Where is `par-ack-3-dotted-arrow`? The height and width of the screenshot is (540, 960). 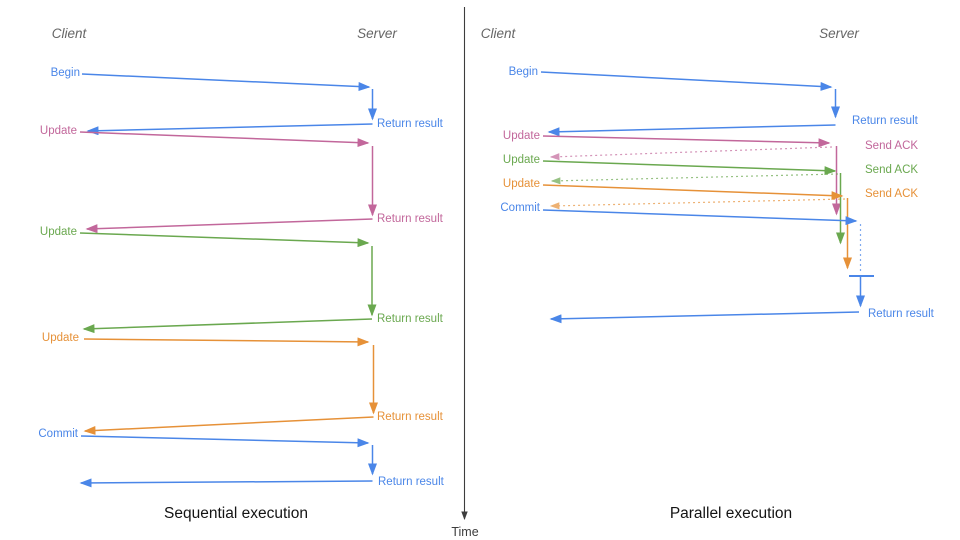 par-ack-3-dotted-arrow is located at coordinates (697, 204).